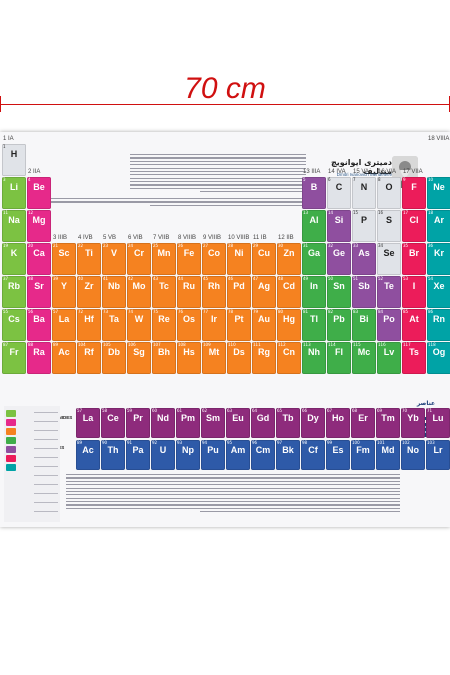 Image resolution: width=450 pixels, height=675 pixels. I want to click on element-symbol: Se, so click(389, 253).